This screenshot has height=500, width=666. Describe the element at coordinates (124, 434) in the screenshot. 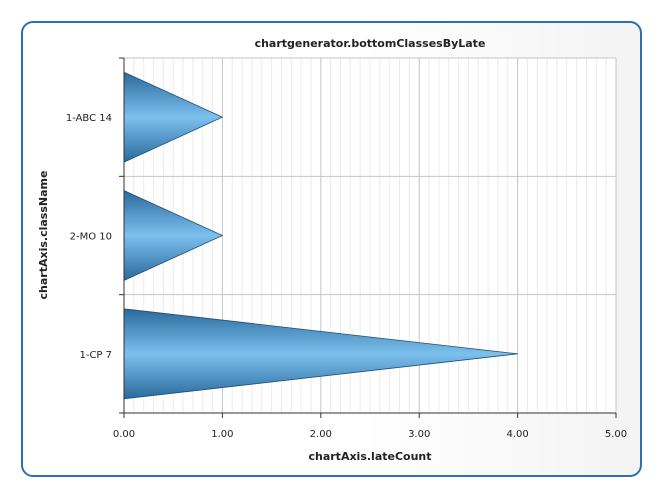

I see `x-tick-label: 0.00` at that location.